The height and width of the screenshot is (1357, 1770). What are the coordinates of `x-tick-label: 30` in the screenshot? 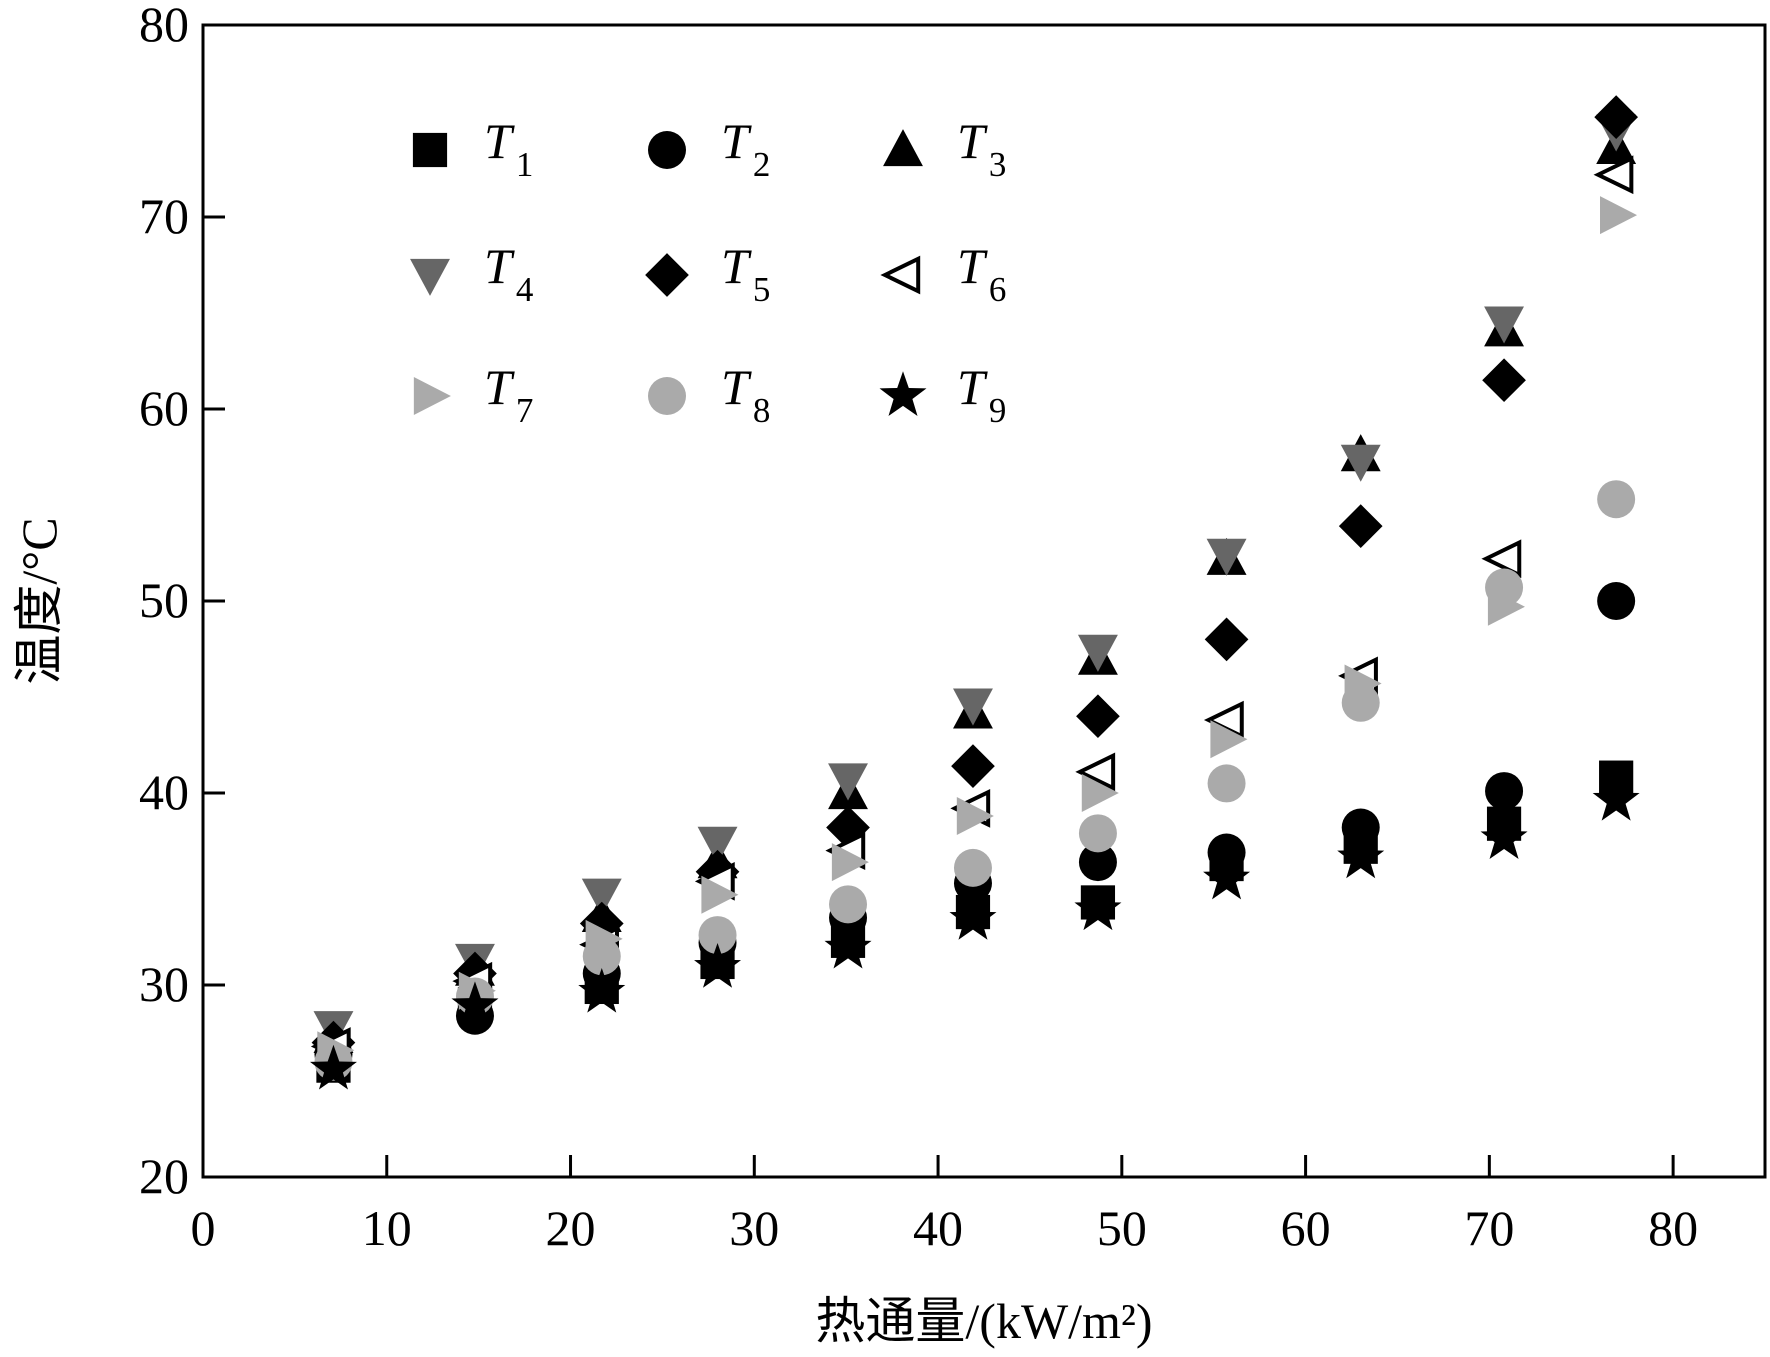 It's located at (754, 1228).